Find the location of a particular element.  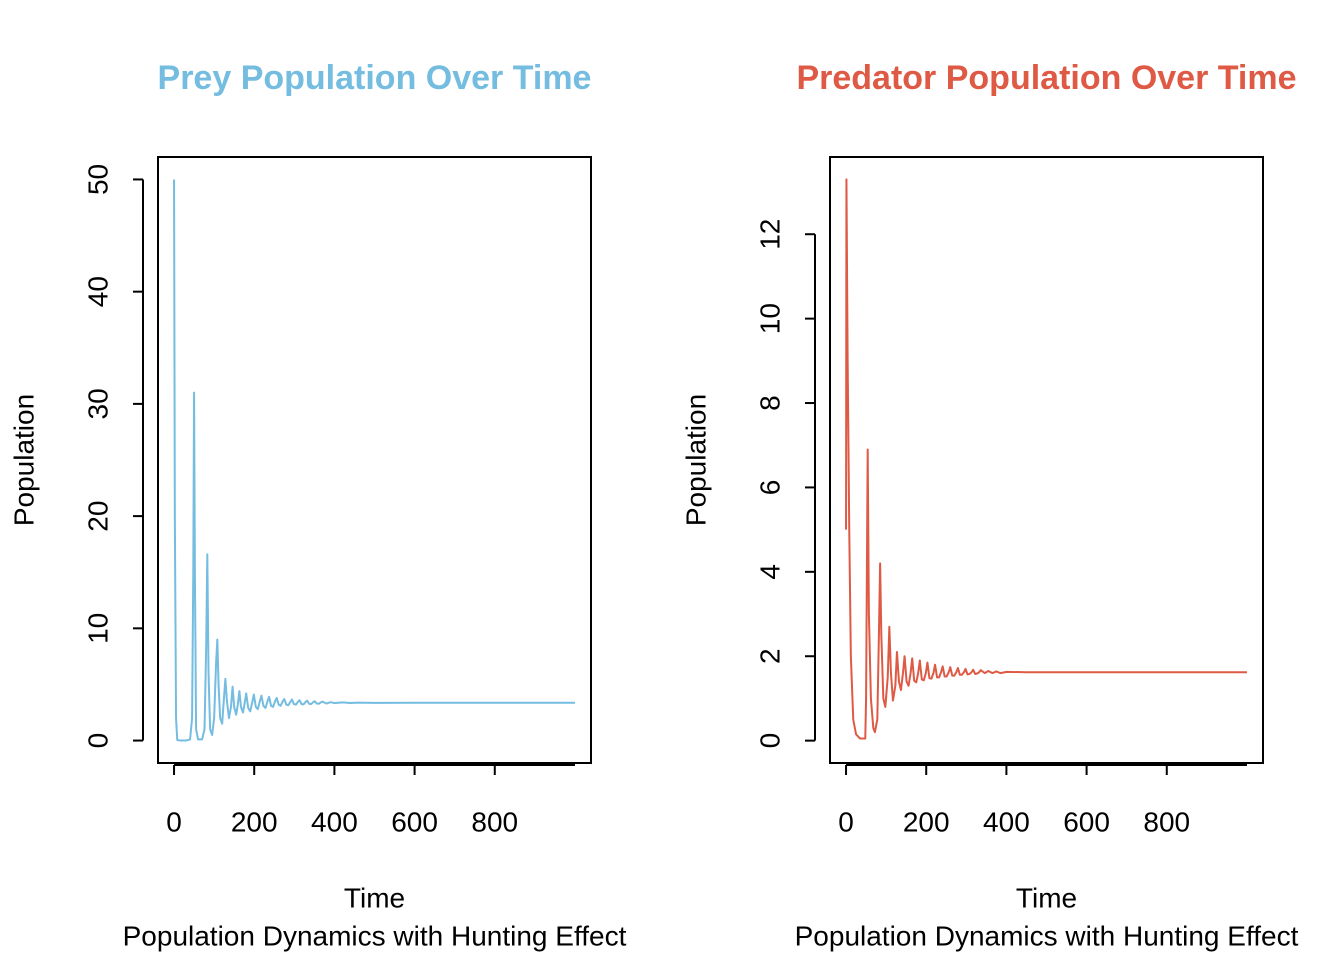

chart-title: Predator Population Over Time is located at coordinates (1046, 78).